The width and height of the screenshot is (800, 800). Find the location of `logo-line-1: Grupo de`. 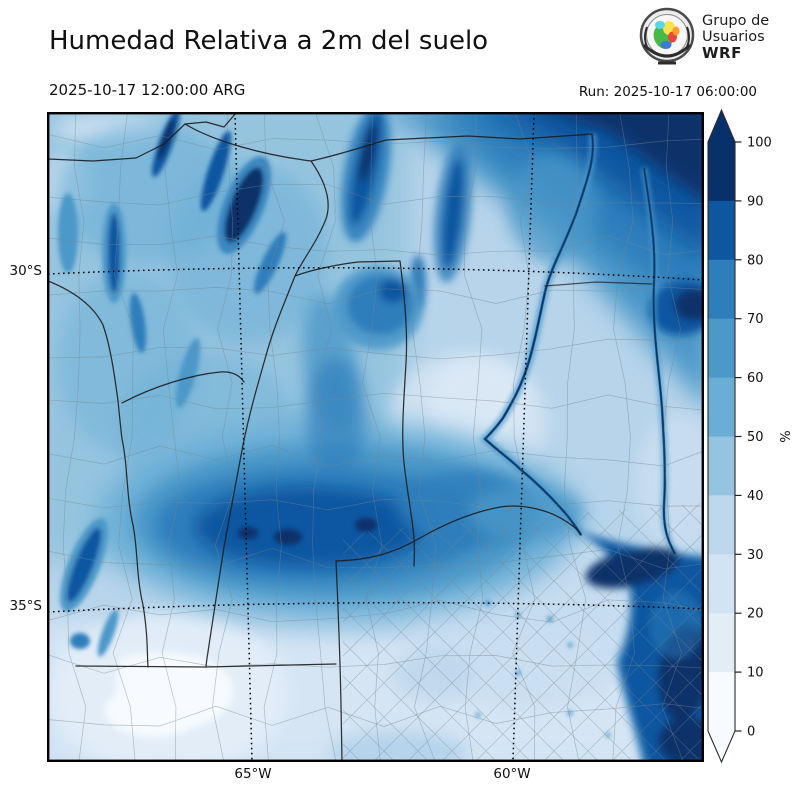

logo-line-1: Grupo de is located at coordinates (736, 21).